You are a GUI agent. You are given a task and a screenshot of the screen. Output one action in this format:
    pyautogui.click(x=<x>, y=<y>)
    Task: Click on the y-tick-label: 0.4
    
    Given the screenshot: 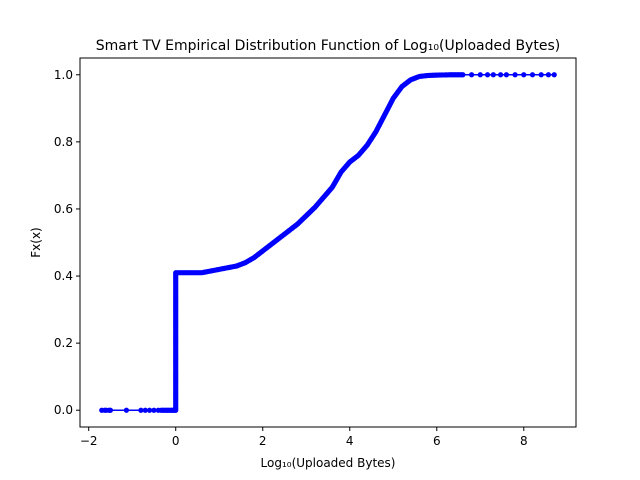 What is the action you would take?
    pyautogui.click(x=63, y=276)
    